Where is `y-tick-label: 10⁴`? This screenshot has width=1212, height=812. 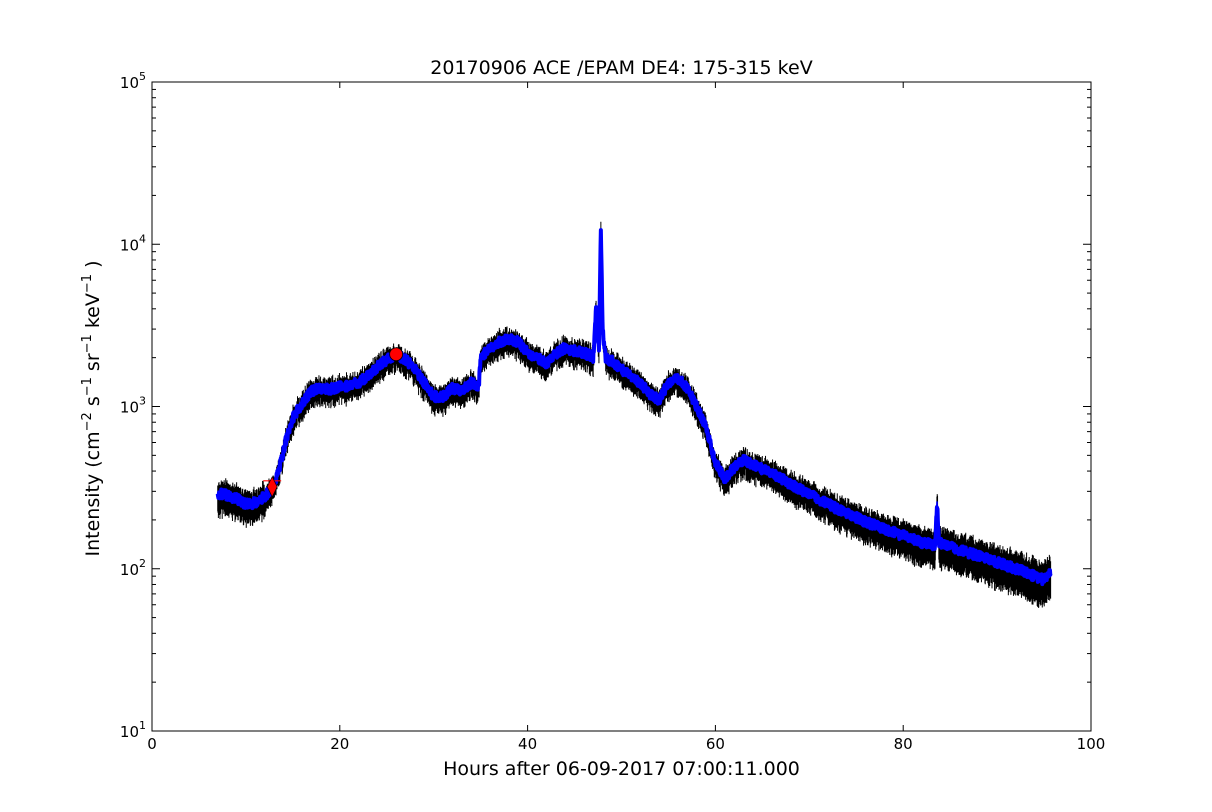
y-tick-label: 10⁴ is located at coordinates (133, 243).